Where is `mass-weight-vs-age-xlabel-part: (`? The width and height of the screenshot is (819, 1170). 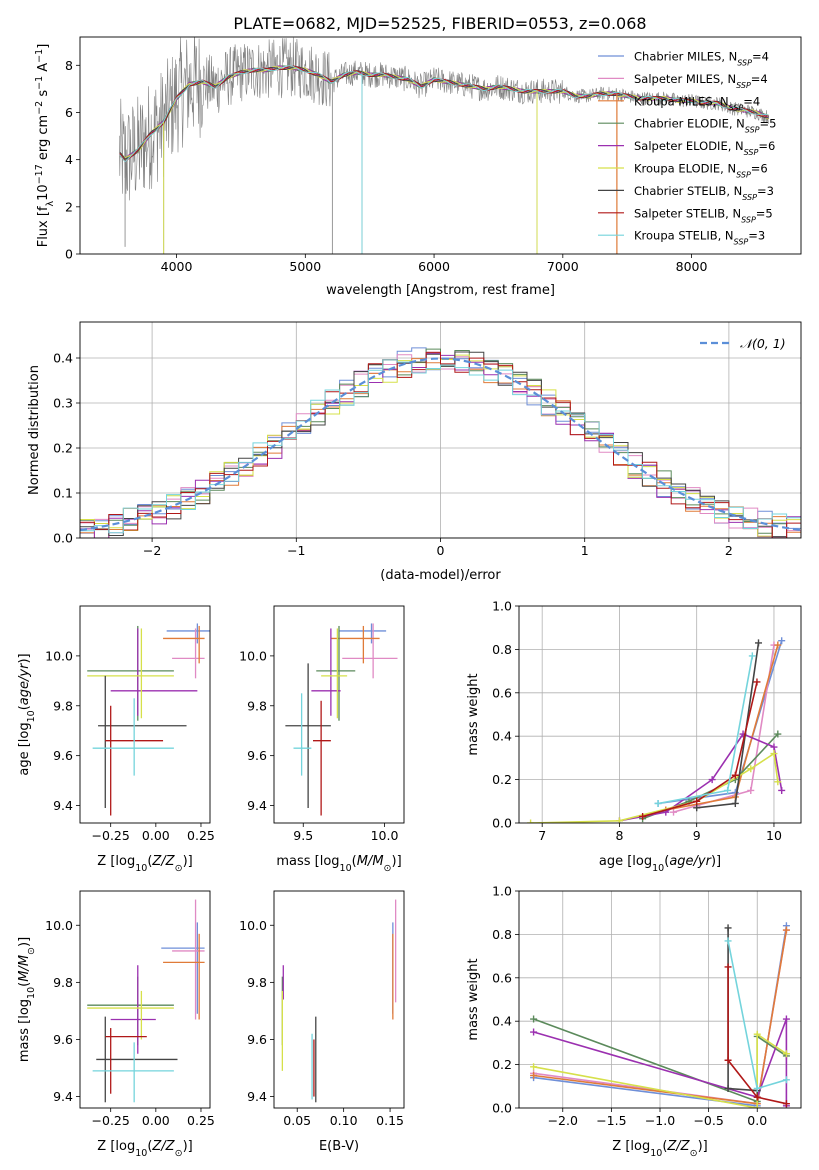
mass-weight-vs-age-xlabel-part: ( is located at coordinates (666, 861).